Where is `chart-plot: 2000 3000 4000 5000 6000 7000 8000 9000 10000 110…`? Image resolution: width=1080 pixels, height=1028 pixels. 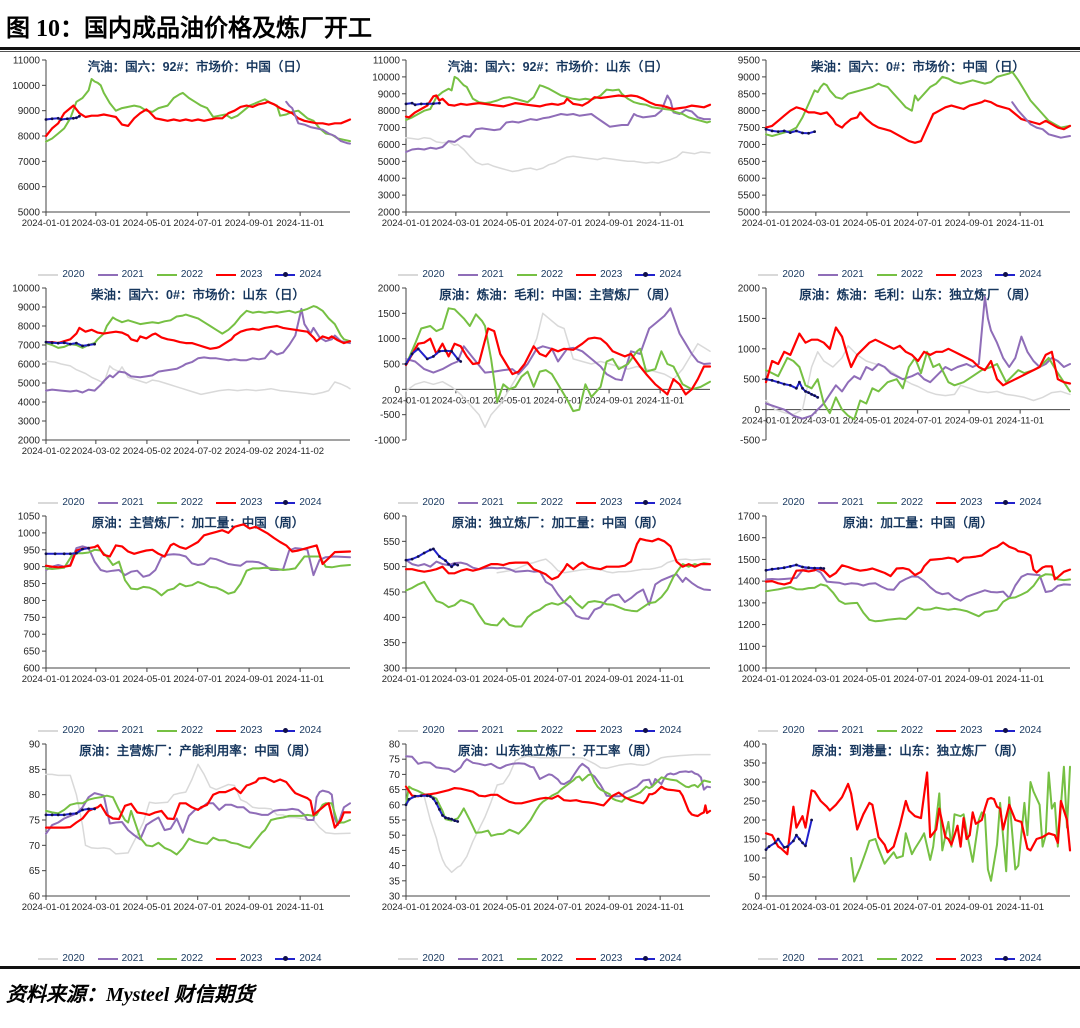 chart-plot: 2000 3000 4000 5000 6000 7000 8000 9000 10000 110… is located at coordinates (542, 142).